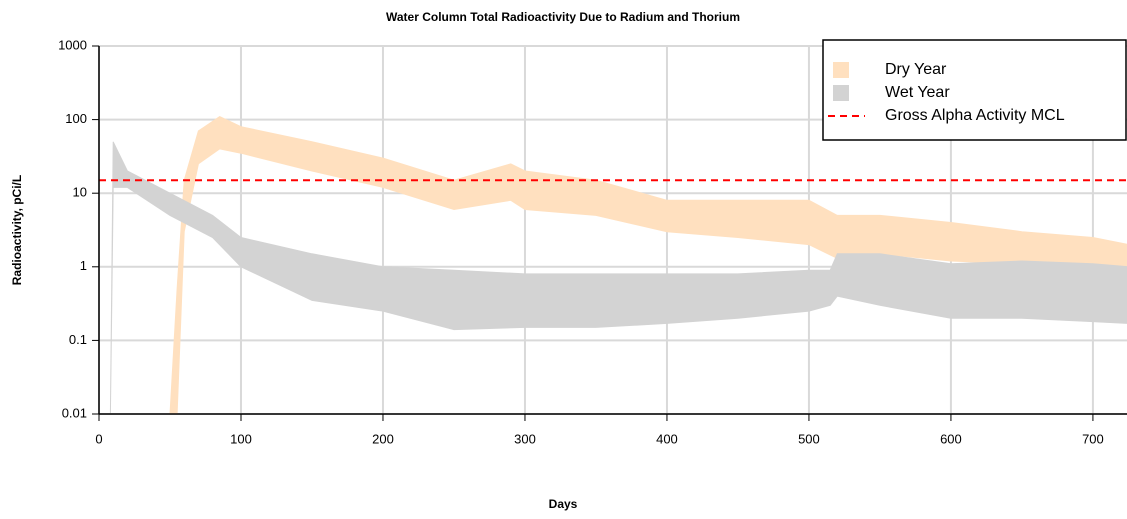 Image resolution: width=1127 pixels, height=519 pixels. Describe the element at coordinates (241, 438) in the screenshot. I see `x-tick-label: 100` at that location.